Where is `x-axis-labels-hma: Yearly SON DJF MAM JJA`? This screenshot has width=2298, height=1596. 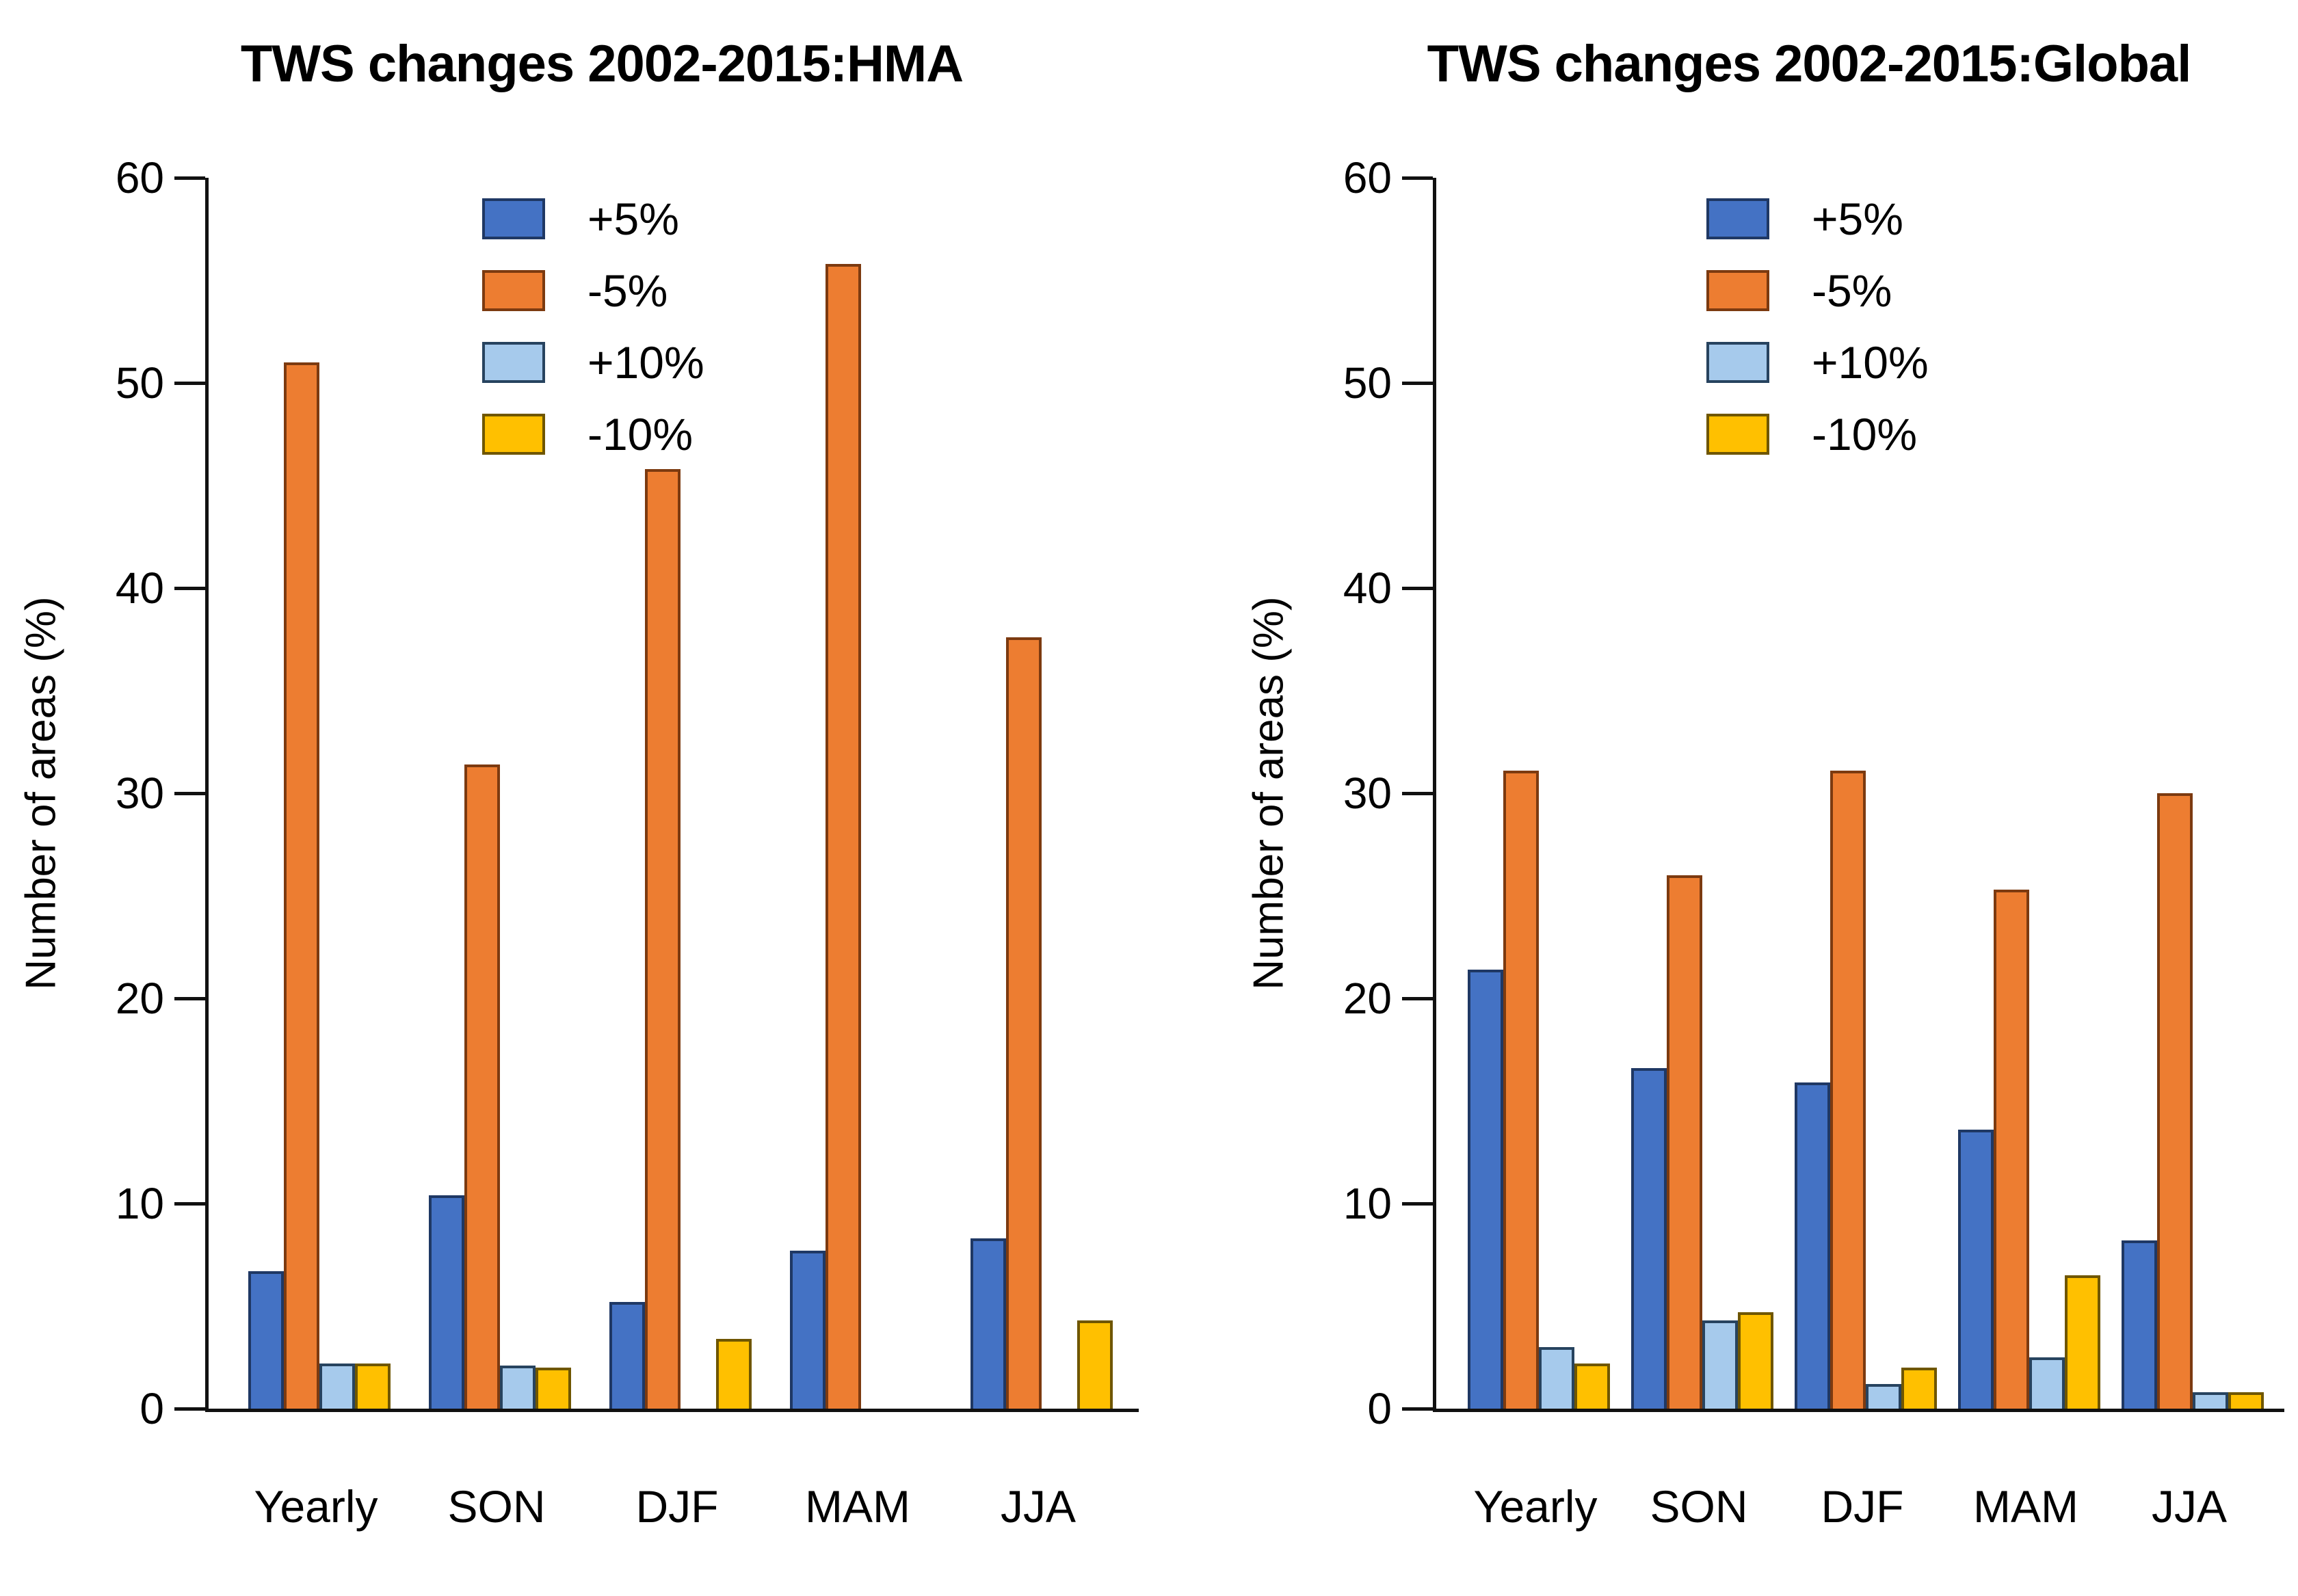
x-axis-labels-hma: Yearly SON DJF MAM JJA is located at coordinates (670, 1506).